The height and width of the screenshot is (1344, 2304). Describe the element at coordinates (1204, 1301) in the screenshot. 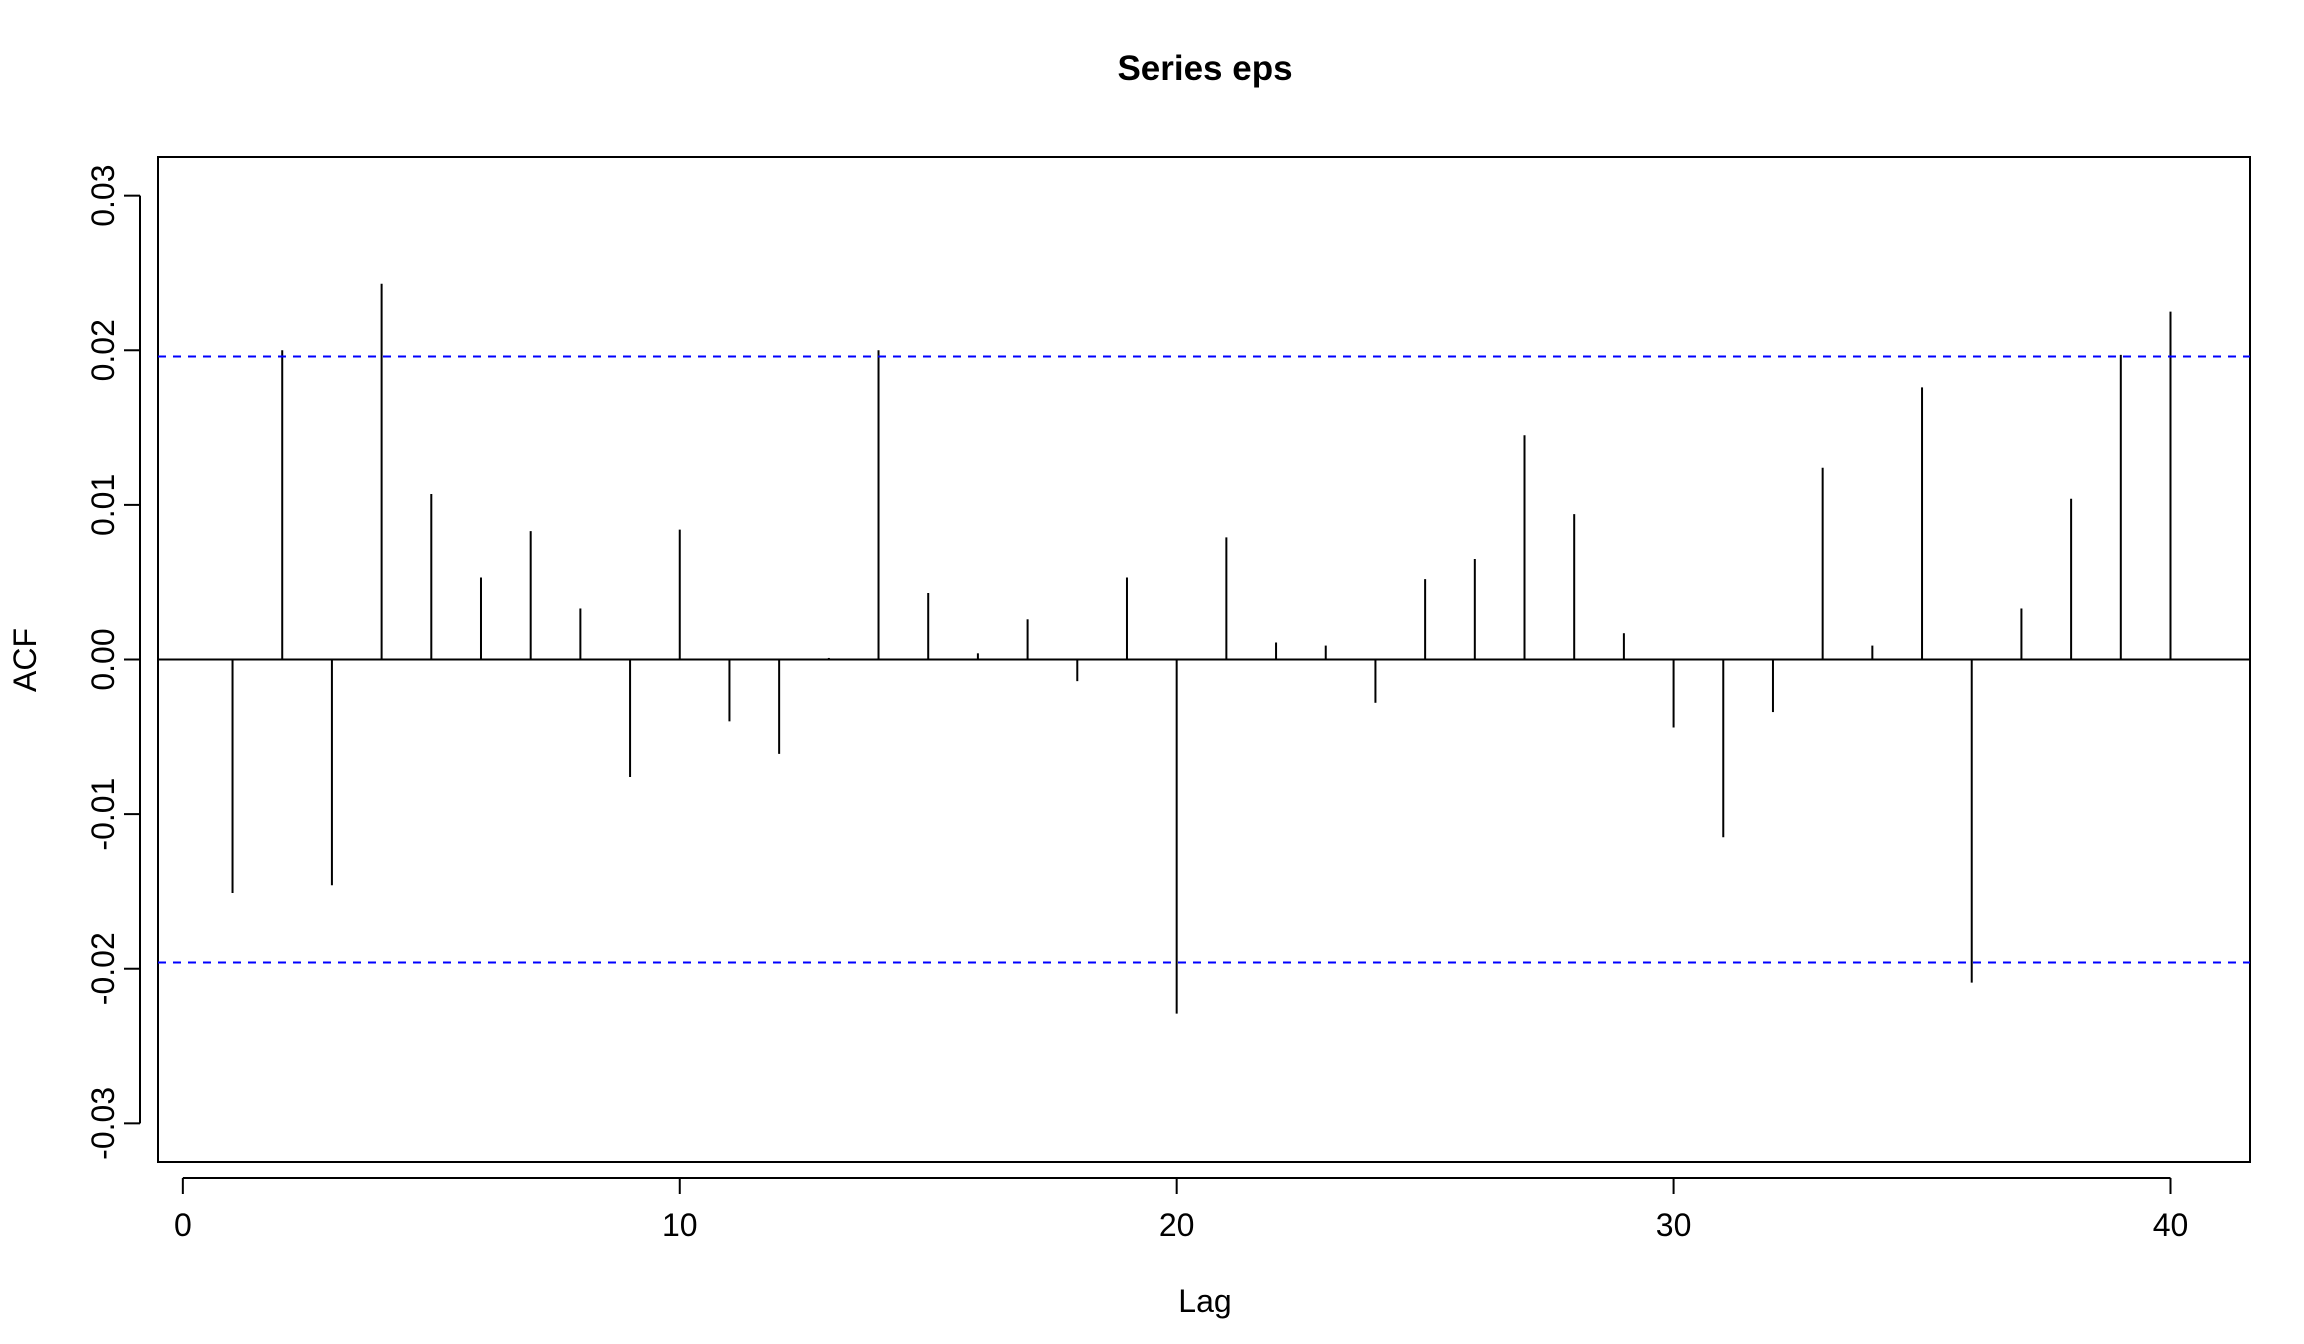

I see `x-axis-label: Lag` at that location.